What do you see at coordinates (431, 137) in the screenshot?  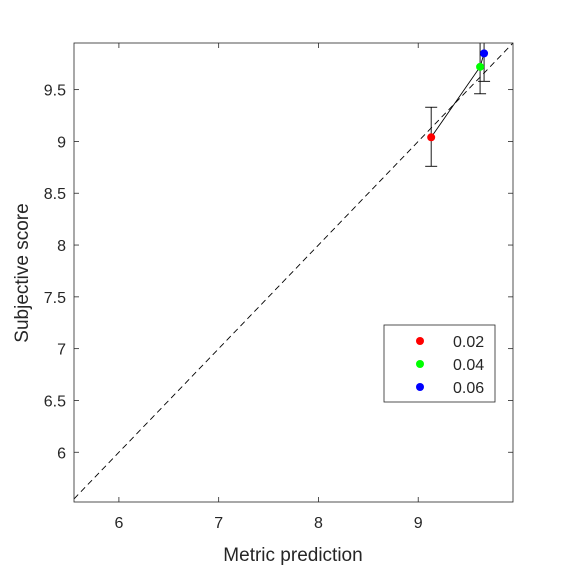 I see `data-point-0.02` at bounding box center [431, 137].